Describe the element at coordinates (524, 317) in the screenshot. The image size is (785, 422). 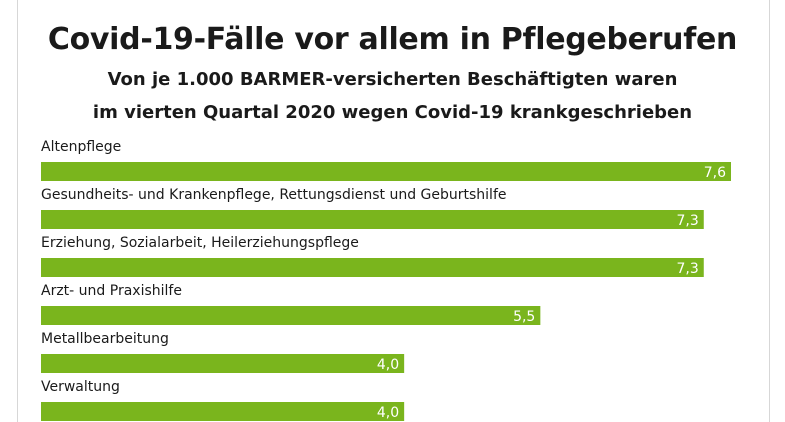
I see `value-label: 5,5` at that location.